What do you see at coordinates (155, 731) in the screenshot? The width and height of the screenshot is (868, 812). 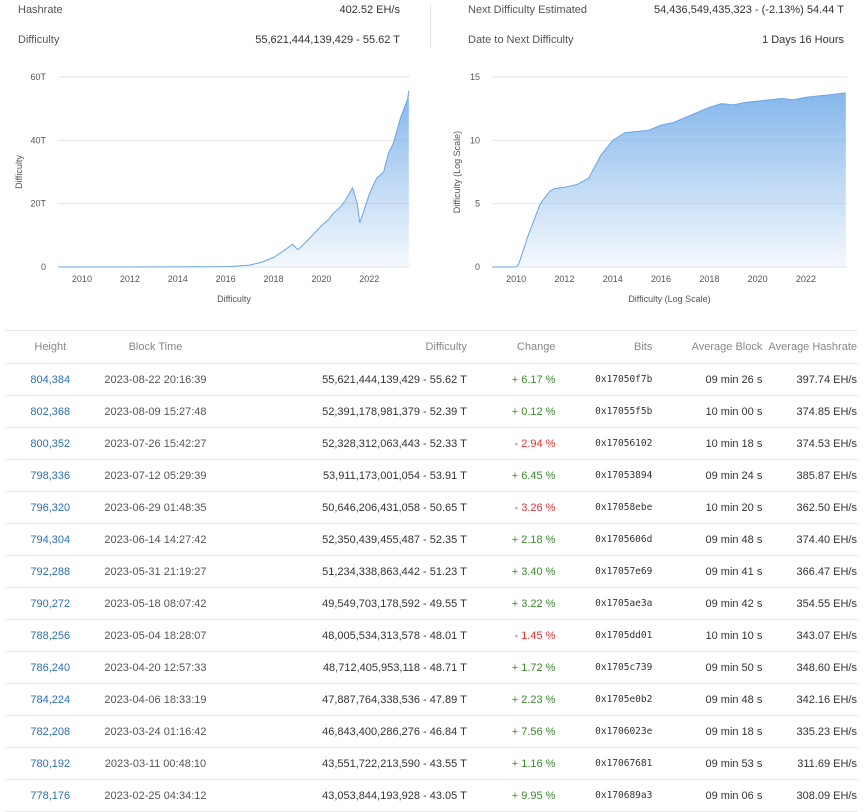 I see `block-time: 2023-03-24 01:16:42` at bounding box center [155, 731].